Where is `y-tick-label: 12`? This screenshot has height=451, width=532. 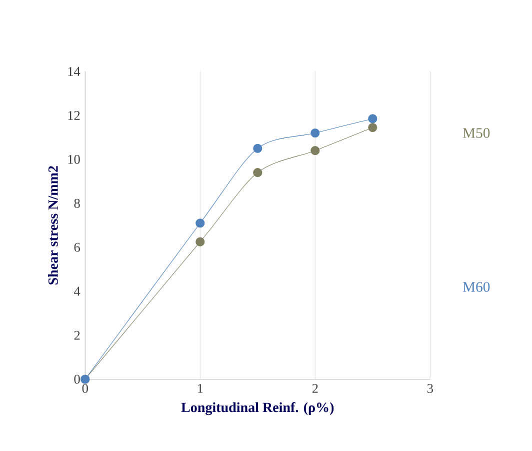
y-tick-label: 12 is located at coordinates (74, 115).